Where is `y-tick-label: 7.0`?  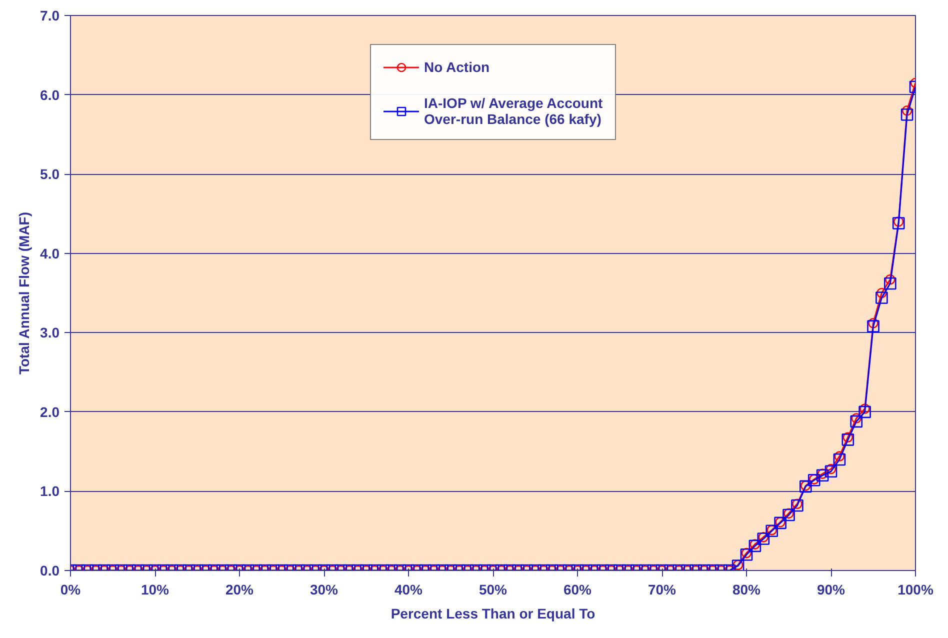
y-tick-label: 7.0 is located at coordinates (50, 16).